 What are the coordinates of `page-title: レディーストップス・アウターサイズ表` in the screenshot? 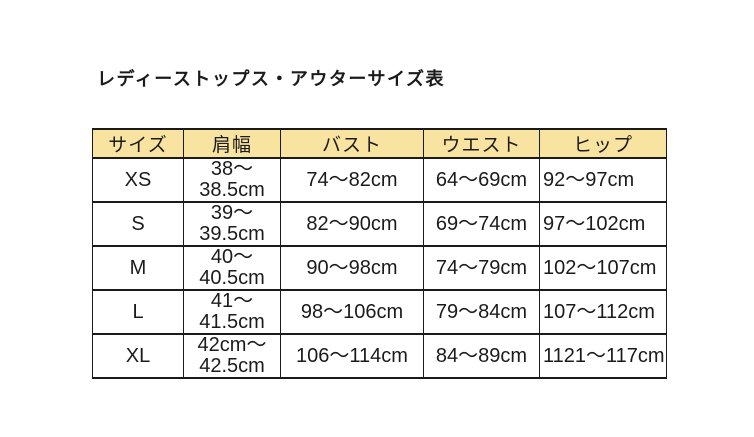 It's located at (271, 79).